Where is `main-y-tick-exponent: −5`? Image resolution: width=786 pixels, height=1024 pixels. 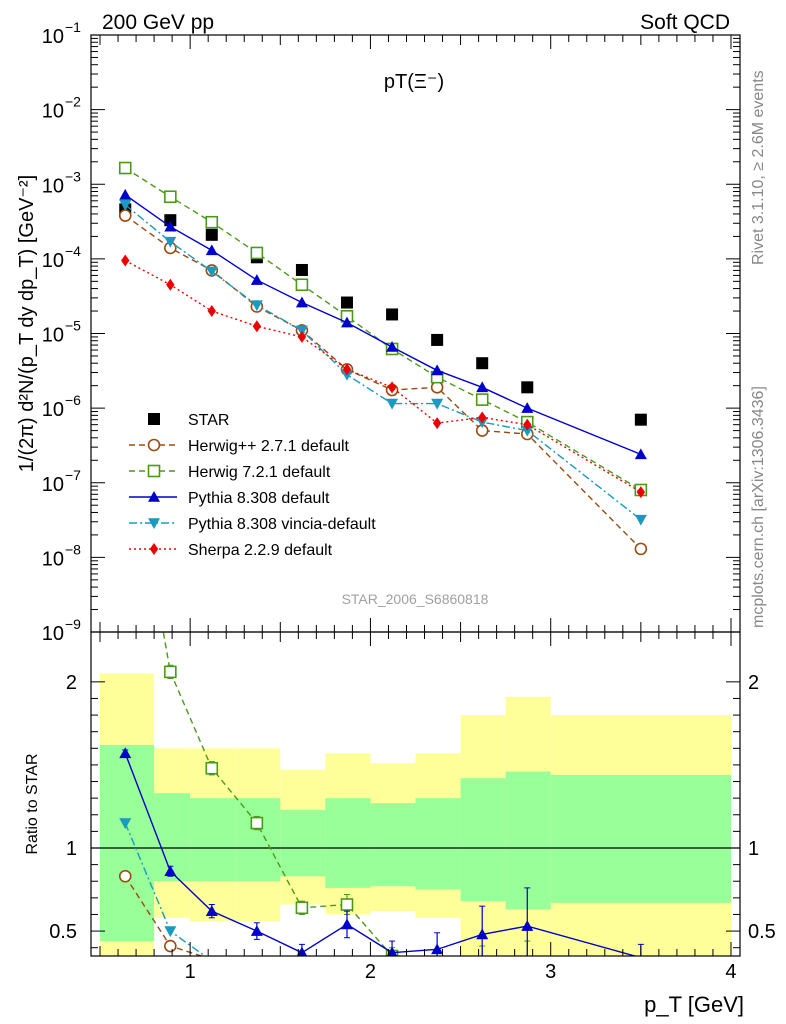 main-y-tick-exponent: −5 is located at coordinates (73, 326).